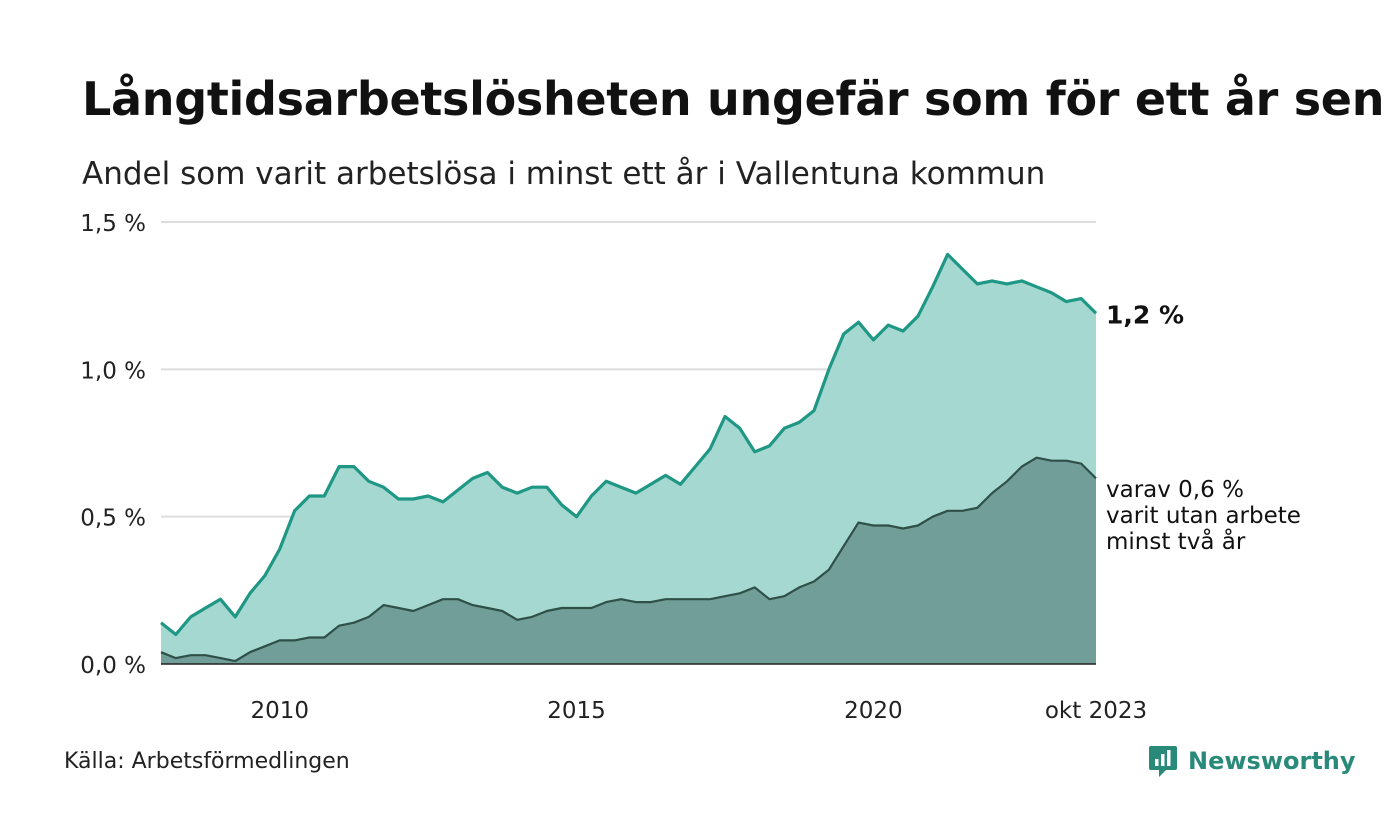  I want to click on y-tick-label: 1,5 %, so click(113, 224).